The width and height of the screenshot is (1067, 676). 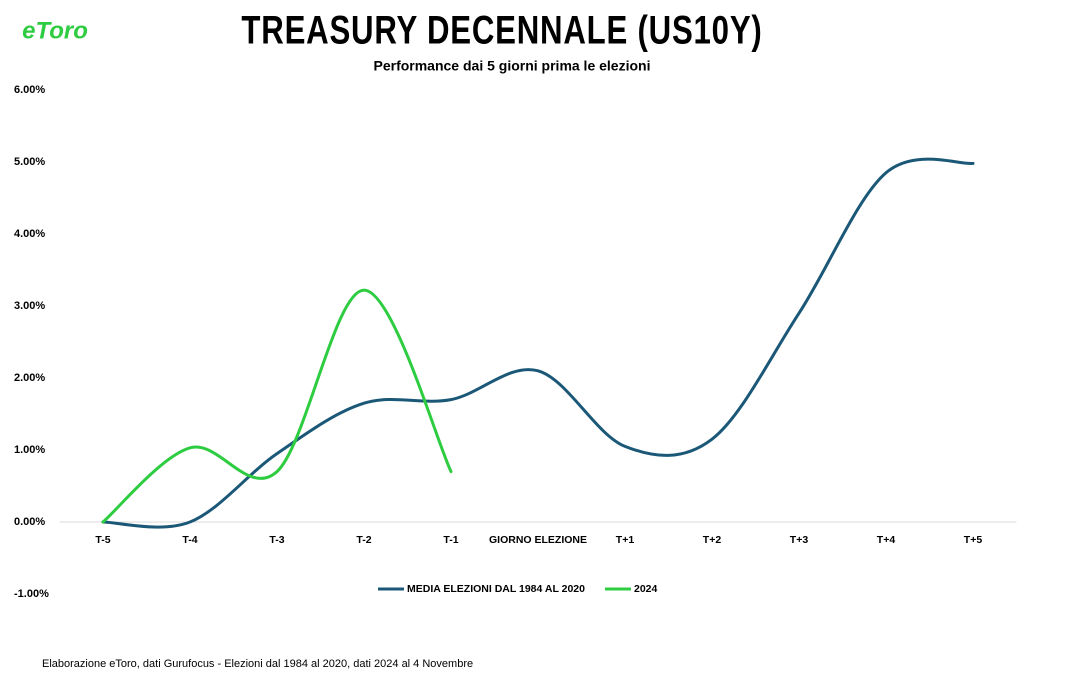 I want to click on y-tick-label: 3.00%, so click(x=29, y=306).